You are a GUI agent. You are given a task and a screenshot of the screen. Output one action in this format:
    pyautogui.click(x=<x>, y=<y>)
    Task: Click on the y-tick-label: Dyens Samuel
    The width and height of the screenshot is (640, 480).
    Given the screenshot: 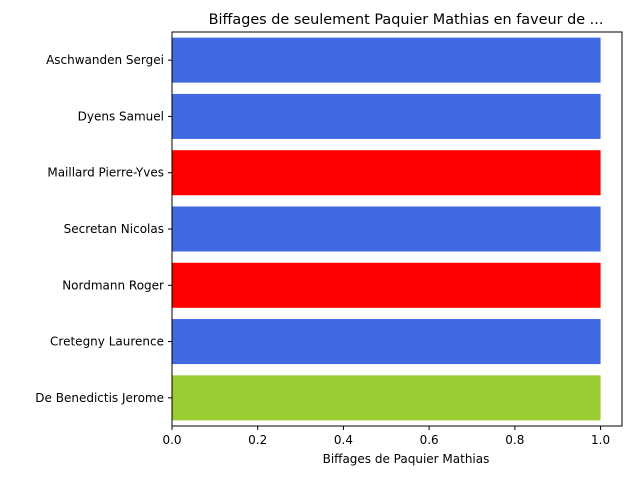 What is the action you would take?
    pyautogui.click(x=121, y=116)
    